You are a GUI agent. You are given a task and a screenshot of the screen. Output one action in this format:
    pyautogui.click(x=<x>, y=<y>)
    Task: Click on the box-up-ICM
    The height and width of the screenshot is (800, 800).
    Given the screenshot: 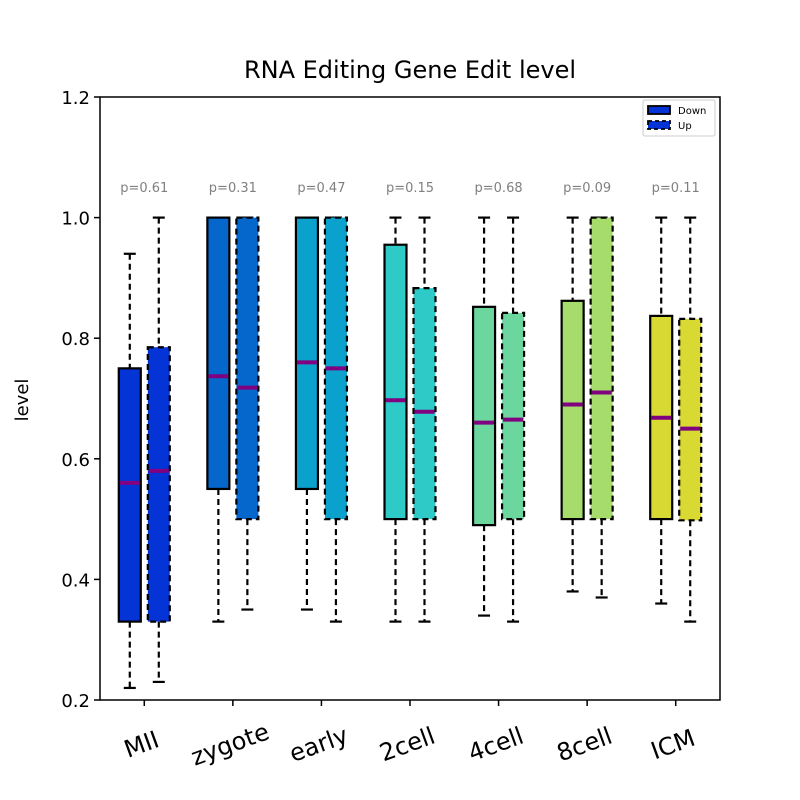 What is the action you would take?
    pyautogui.click(x=690, y=419)
    